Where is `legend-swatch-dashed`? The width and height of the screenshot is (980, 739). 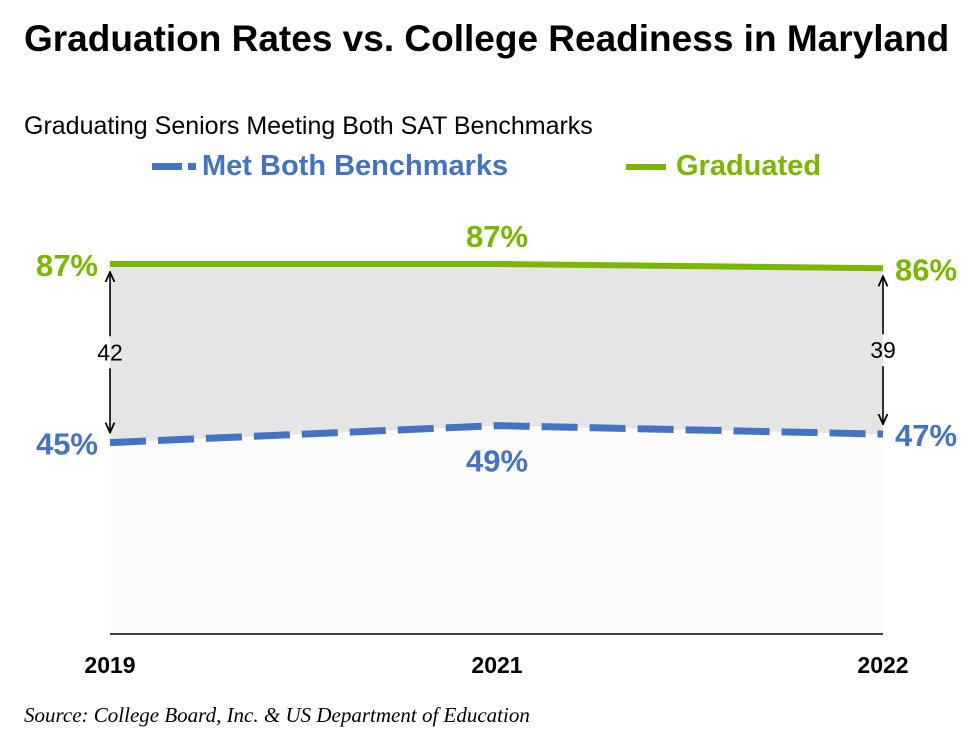 legend-swatch-dashed is located at coordinates (174, 166).